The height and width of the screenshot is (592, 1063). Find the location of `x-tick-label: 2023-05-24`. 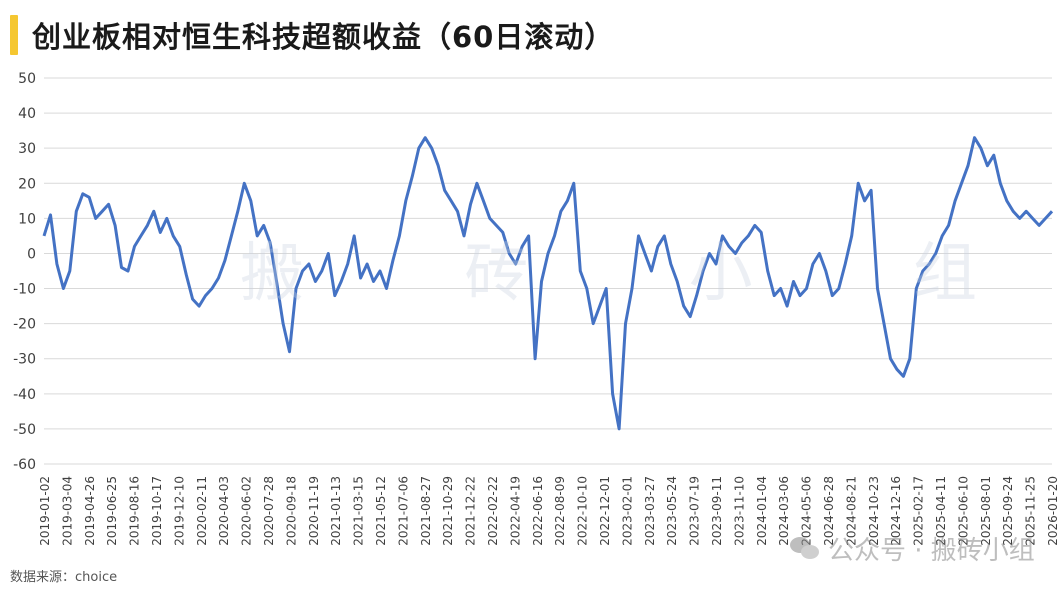

x-tick-label: 2023-05-24 is located at coordinates (672, 511).